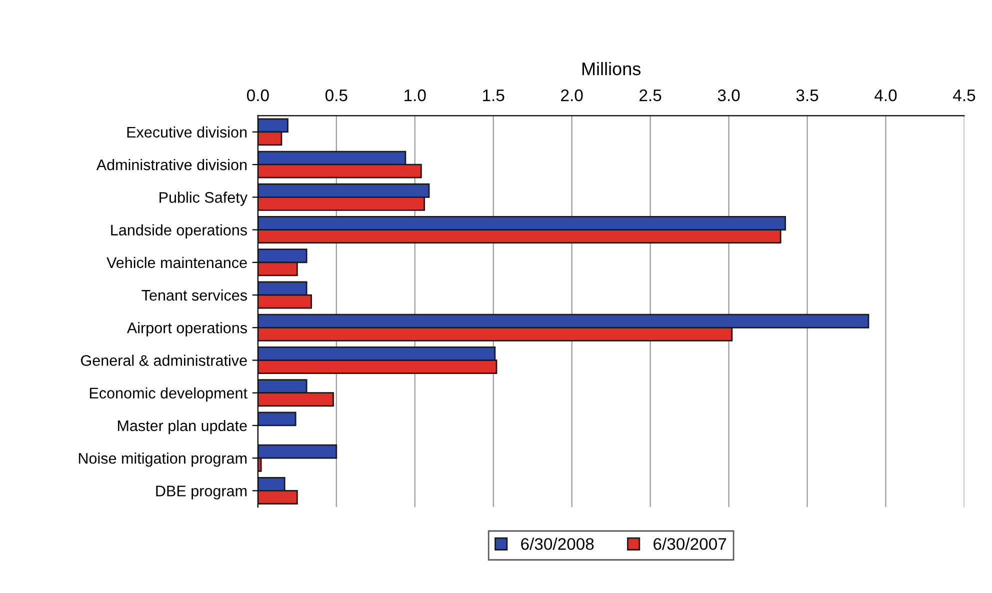  Describe the element at coordinates (557, 544) in the screenshot. I see `legend-label: 6/30/2008` at that location.